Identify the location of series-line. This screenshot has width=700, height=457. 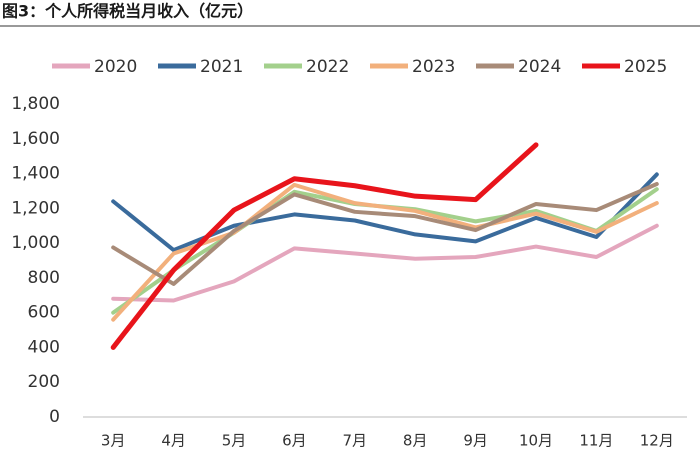
(385, 263).